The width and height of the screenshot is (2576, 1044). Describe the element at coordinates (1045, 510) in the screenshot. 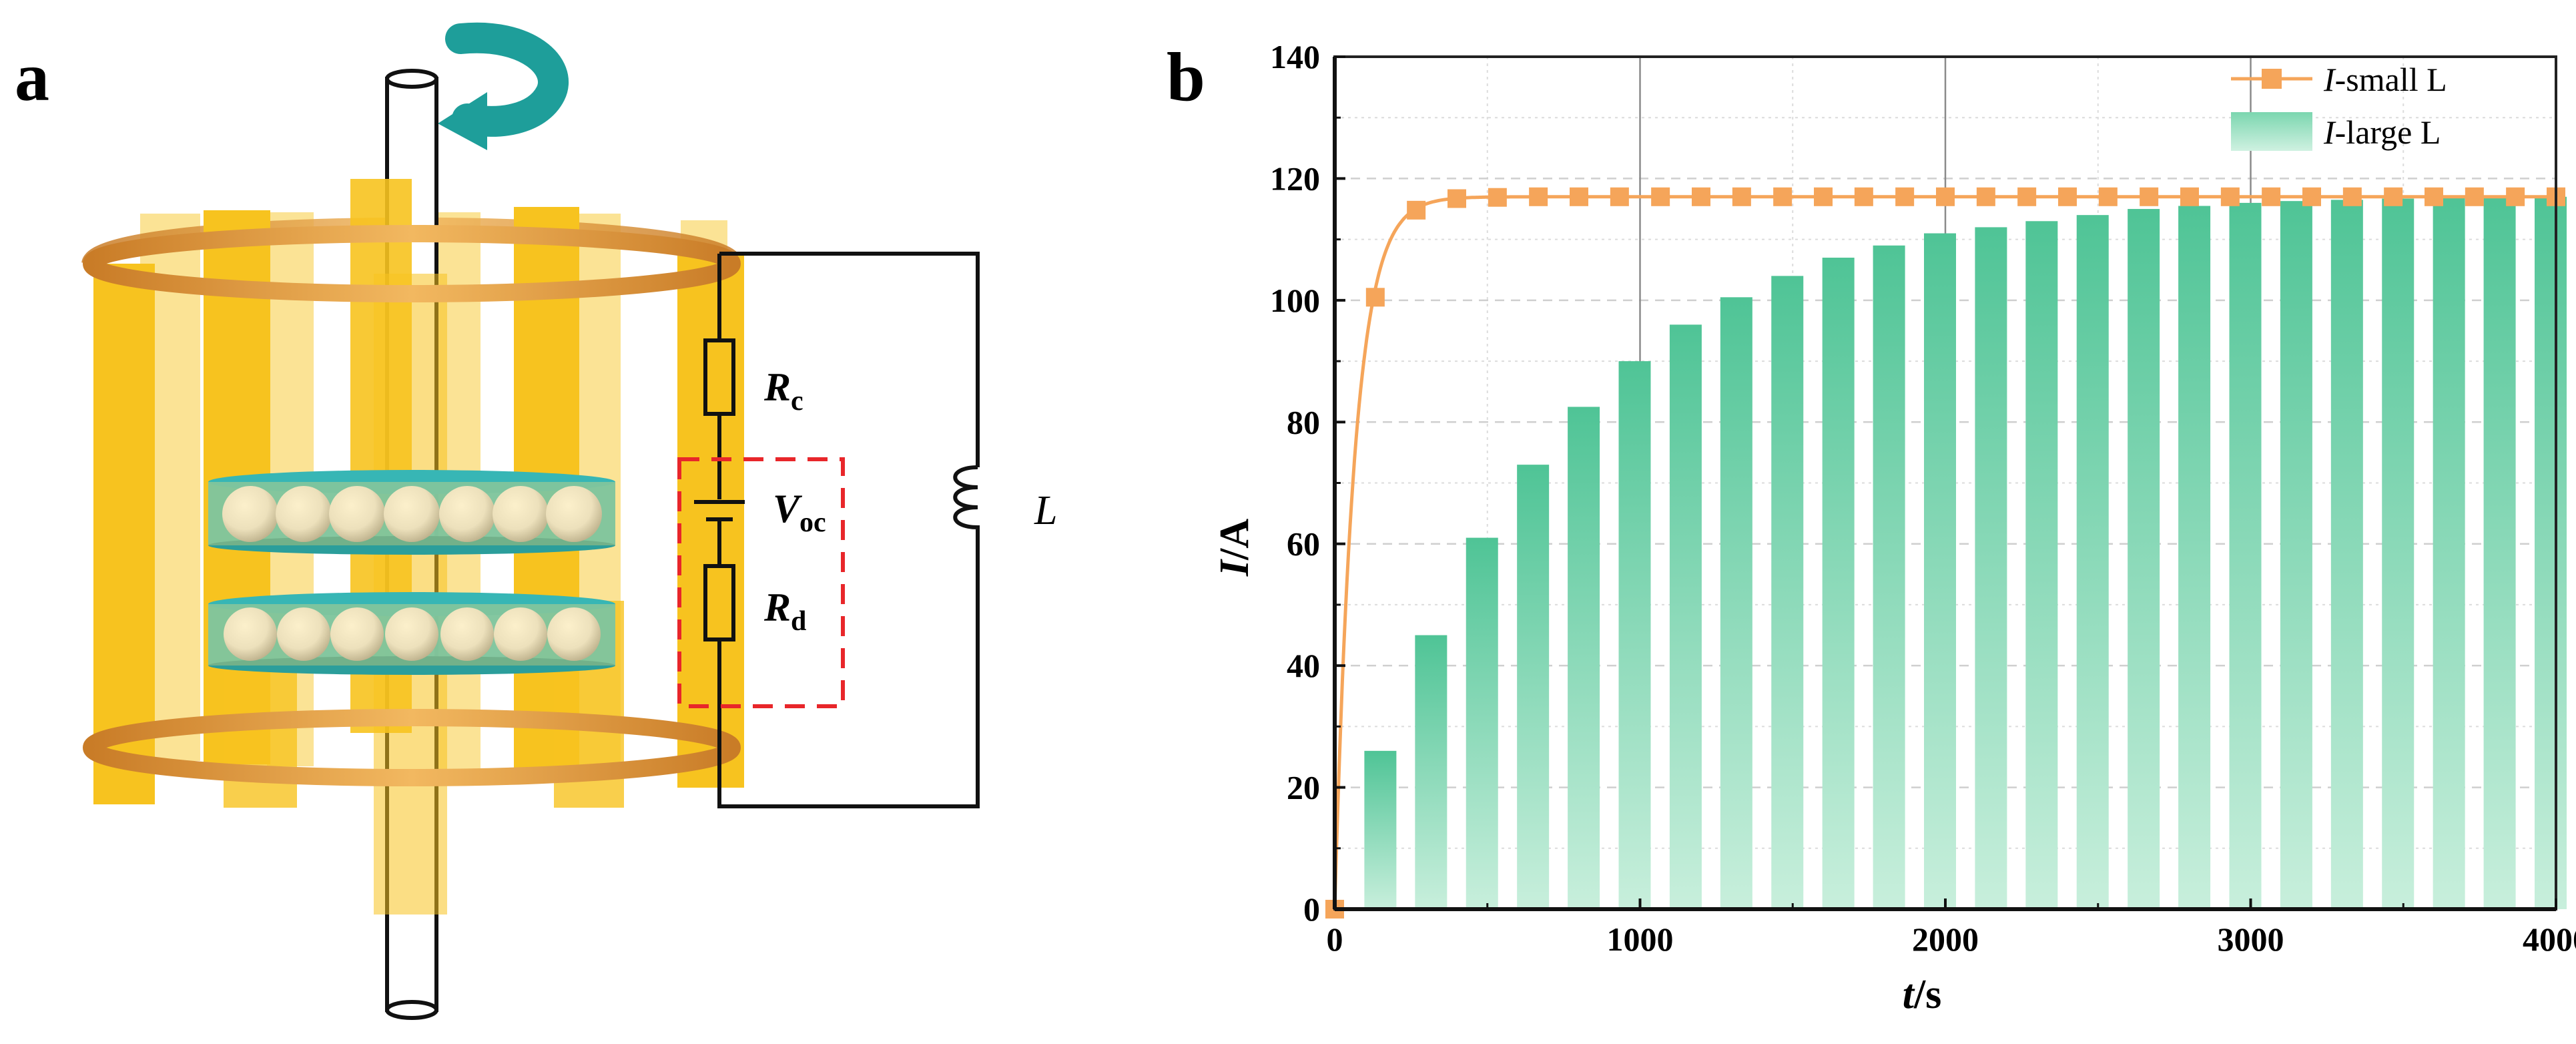

I see `label-inductor: L` at that location.